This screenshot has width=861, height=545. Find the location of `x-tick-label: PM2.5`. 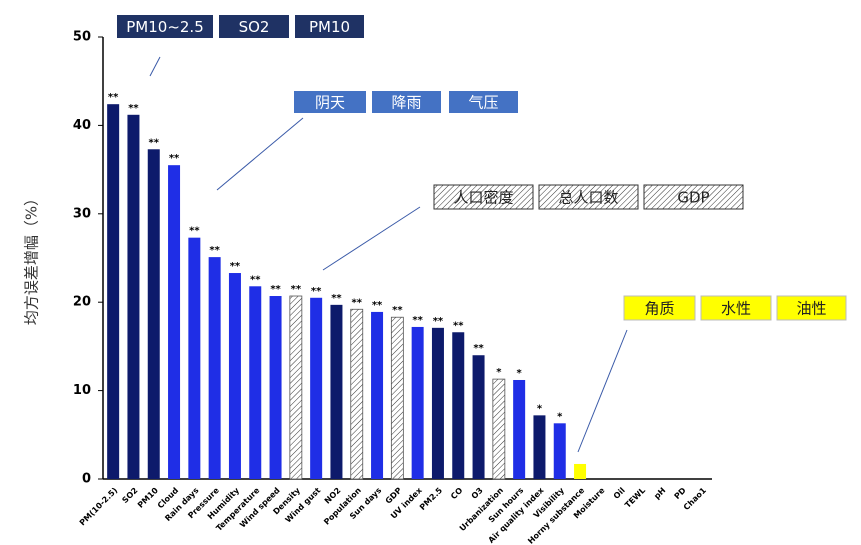

x-tick-label: PM2.5 is located at coordinates (431, 499).